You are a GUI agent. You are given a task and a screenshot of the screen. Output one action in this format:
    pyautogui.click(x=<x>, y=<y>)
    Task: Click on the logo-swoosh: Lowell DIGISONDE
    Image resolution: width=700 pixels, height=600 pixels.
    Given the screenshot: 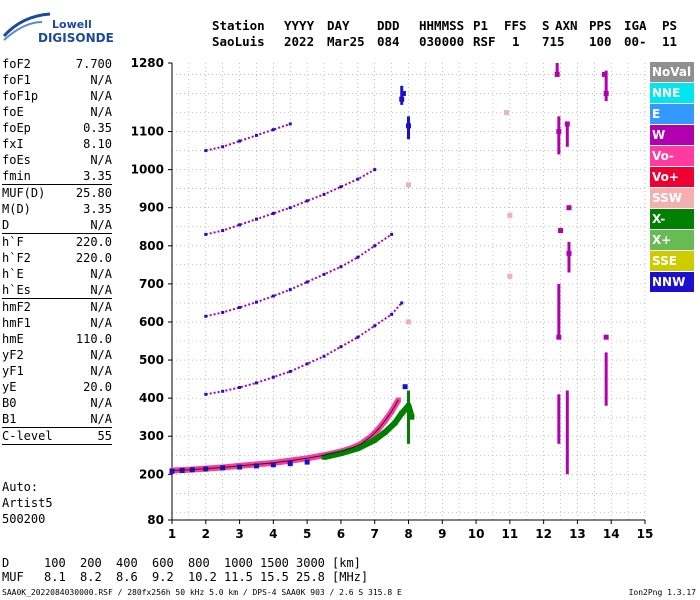 What is the action you would take?
    pyautogui.click(x=58, y=28)
    